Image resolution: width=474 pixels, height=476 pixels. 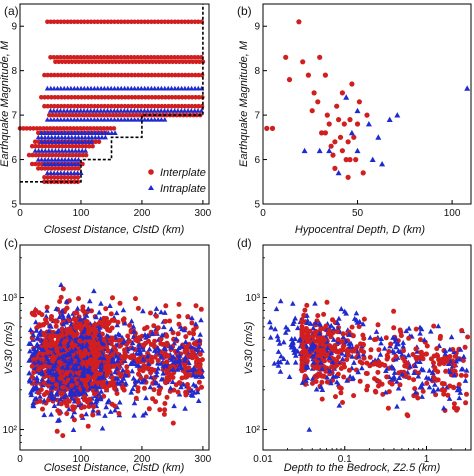 I want to click on panel-c-ytick-label: 10³, so click(x=10, y=298).